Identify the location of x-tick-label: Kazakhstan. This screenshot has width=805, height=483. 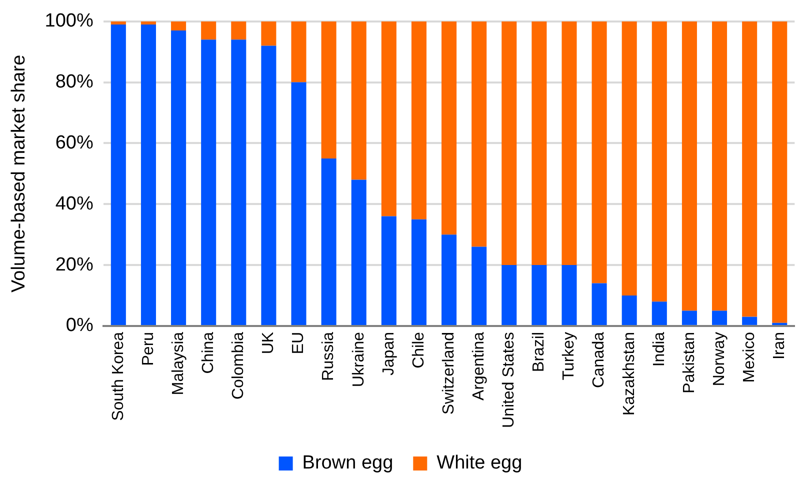
(629, 374).